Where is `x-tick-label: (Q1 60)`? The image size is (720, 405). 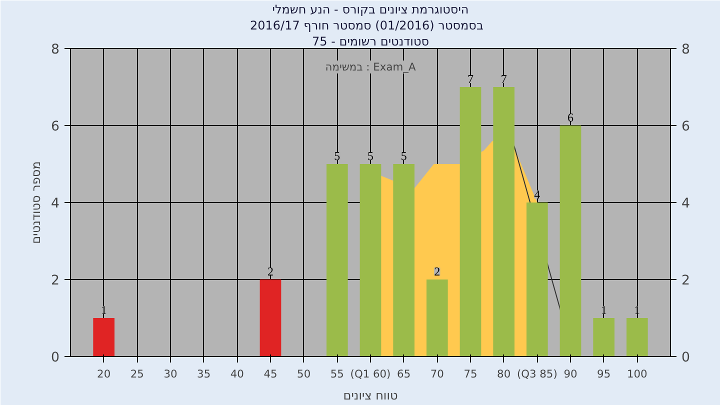 x-tick-label: (Q1 60) is located at coordinates (370, 374).